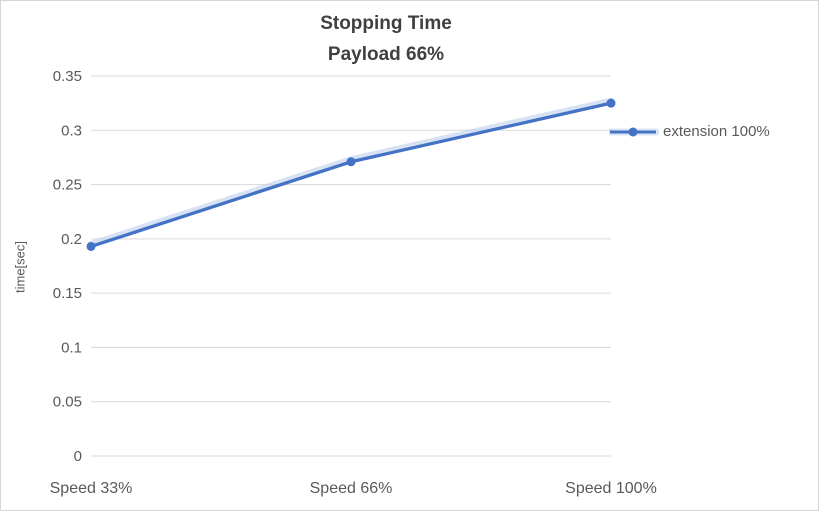 The width and height of the screenshot is (819, 511). What do you see at coordinates (67, 185) in the screenshot?
I see `y-tick-label: 0.25` at bounding box center [67, 185].